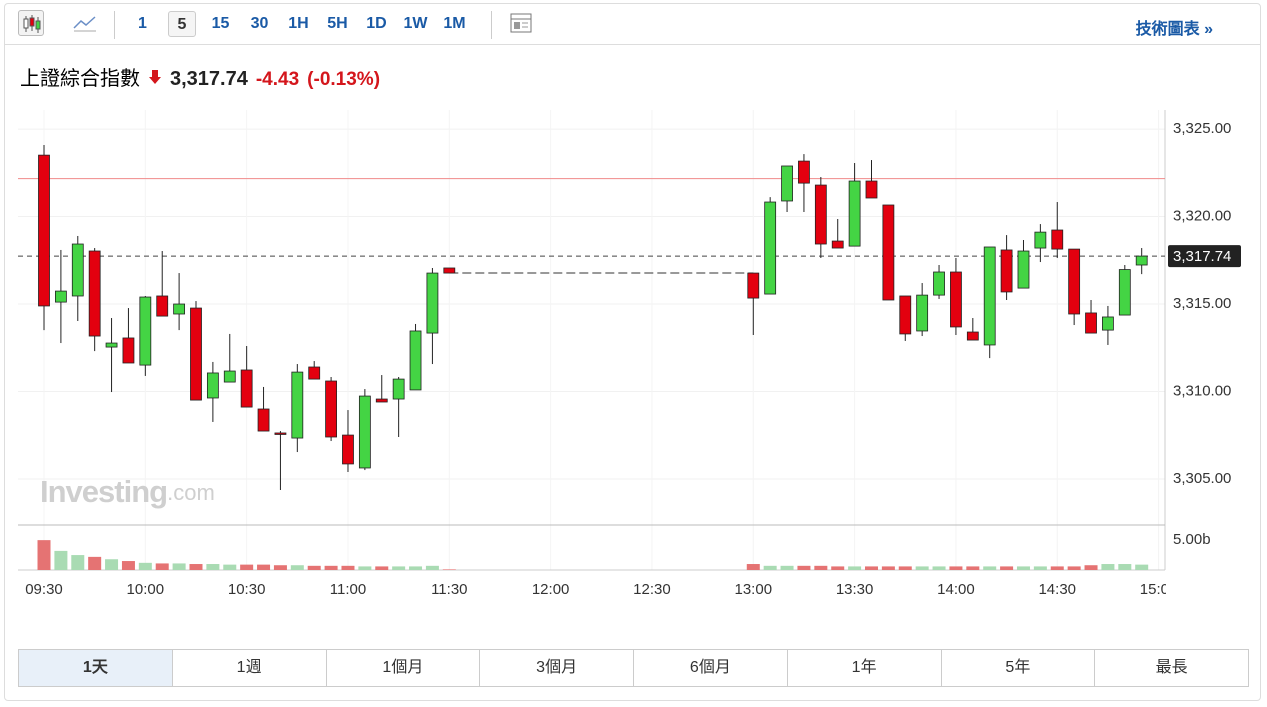 Image resolution: width=1267 pixels, height=707 pixels. What do you see at coordinates (632, 24) in the screenshot?
I see `toolbar: 1 5 15 30 1H 5H 1D 1W 1M 技術圖表 »` at bounding box center [632, 24].